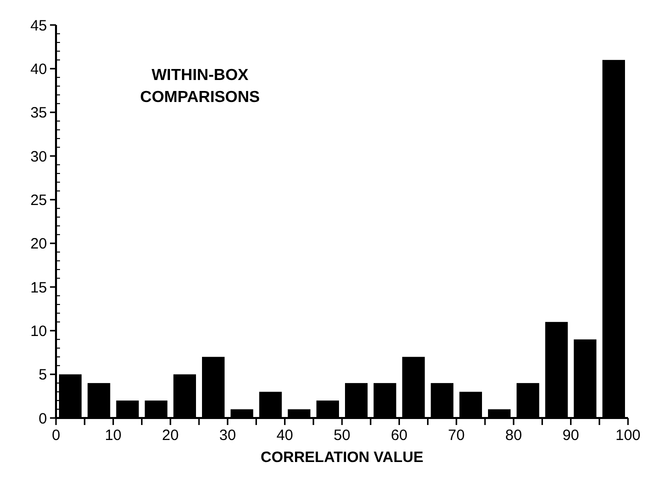 This screenshot has height=480, width=664. I want to click on y-tick-label: 10, so click(38, 331).